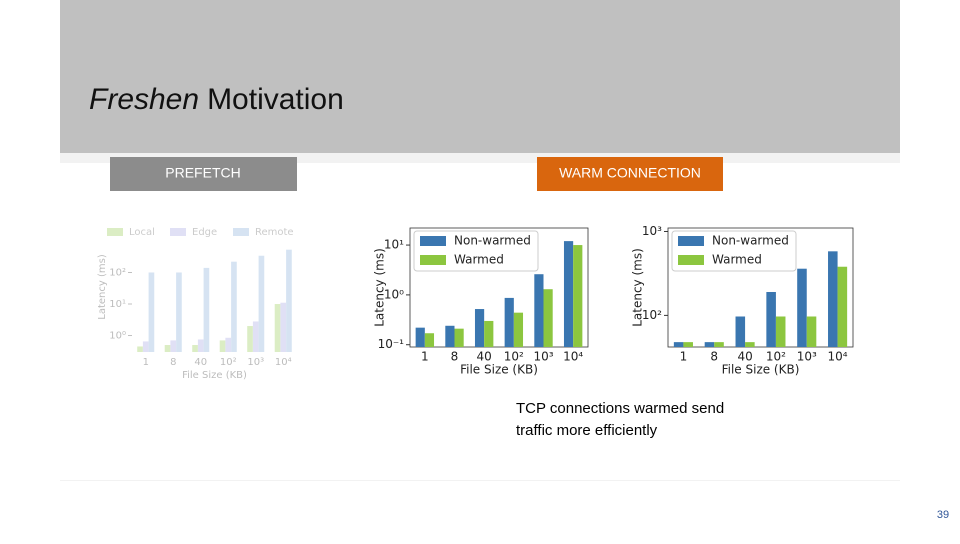 The width and height of the screenshot is (960, 544). What do you see at coordinates (142, 232) in the screenshot?
I see `legend-label: Local` at bounding box center [142, 232].